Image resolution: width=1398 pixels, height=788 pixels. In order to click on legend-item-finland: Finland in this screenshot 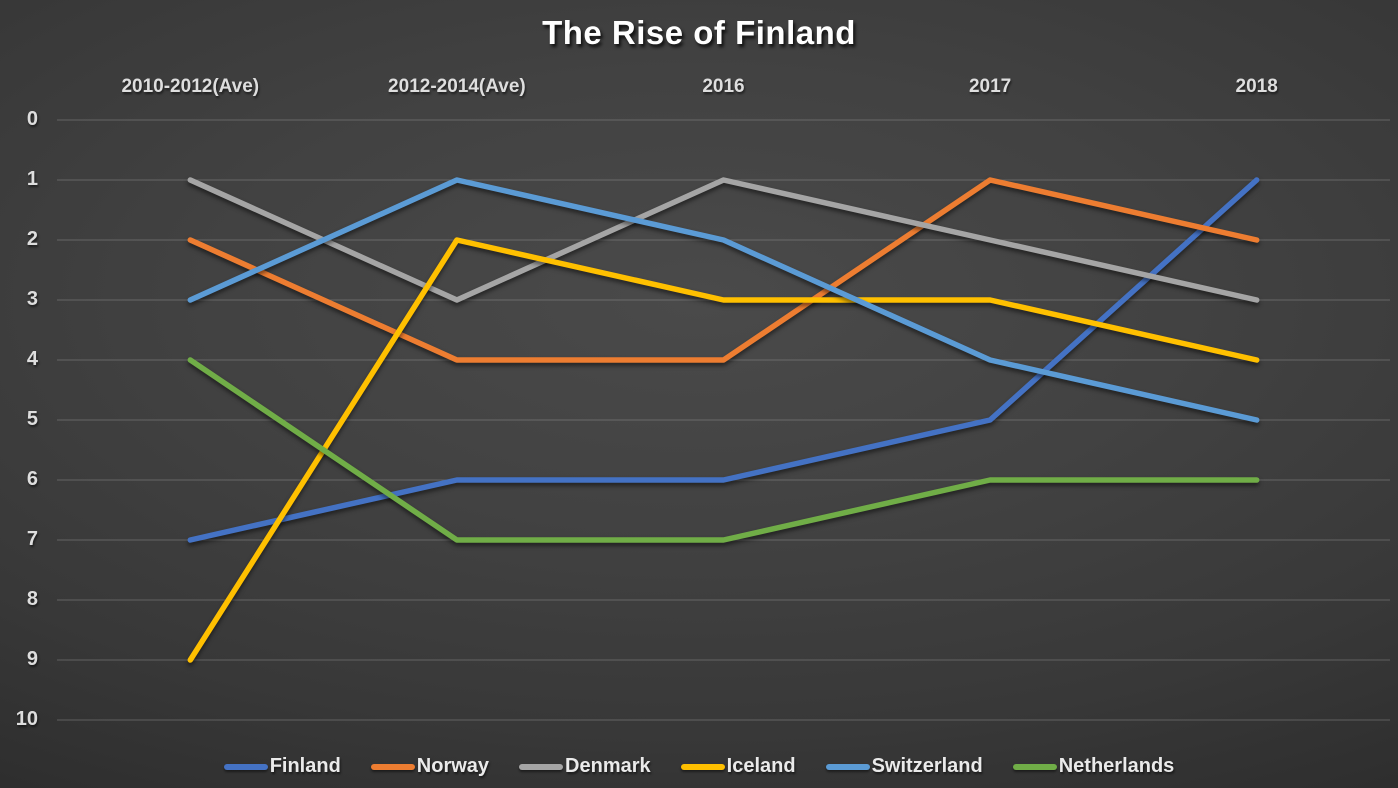, I will do `click(282, 766)`.